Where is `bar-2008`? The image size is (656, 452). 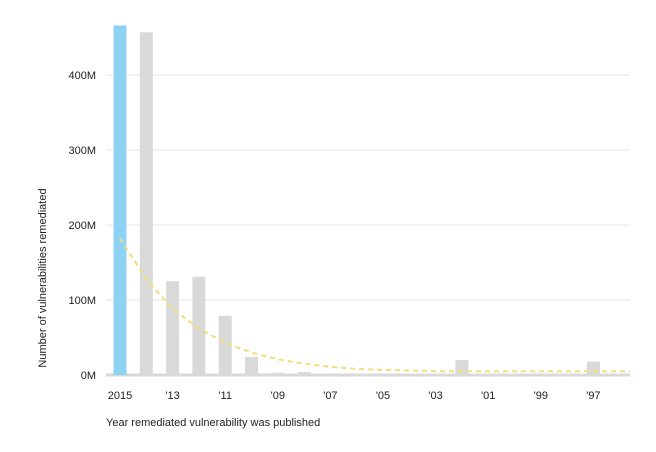
bar-2008 is located at coordinates (304, 373).